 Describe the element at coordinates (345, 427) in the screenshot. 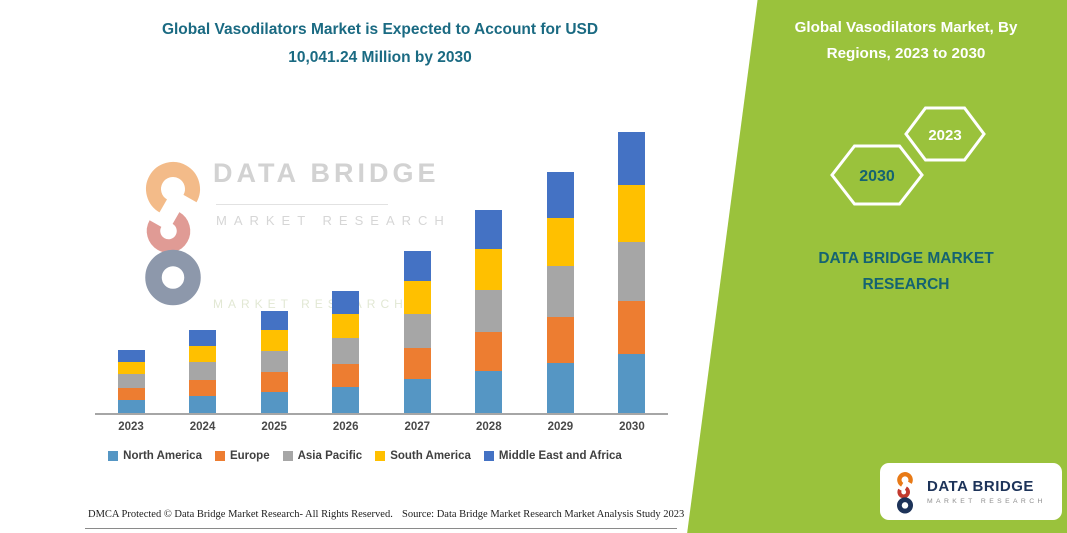

I see `x-axis-label-2026: 2026` at that location.